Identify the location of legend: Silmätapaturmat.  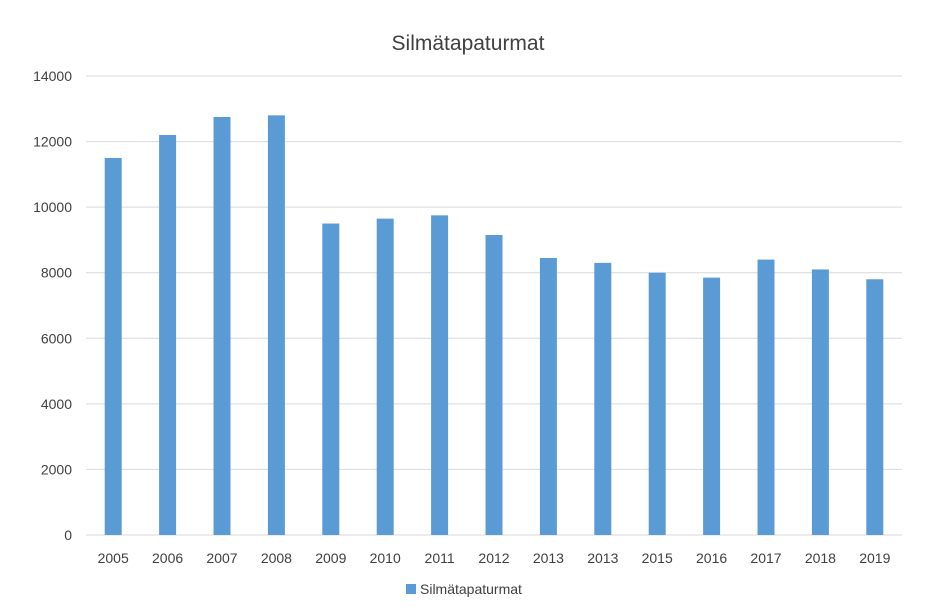
(464, 589).